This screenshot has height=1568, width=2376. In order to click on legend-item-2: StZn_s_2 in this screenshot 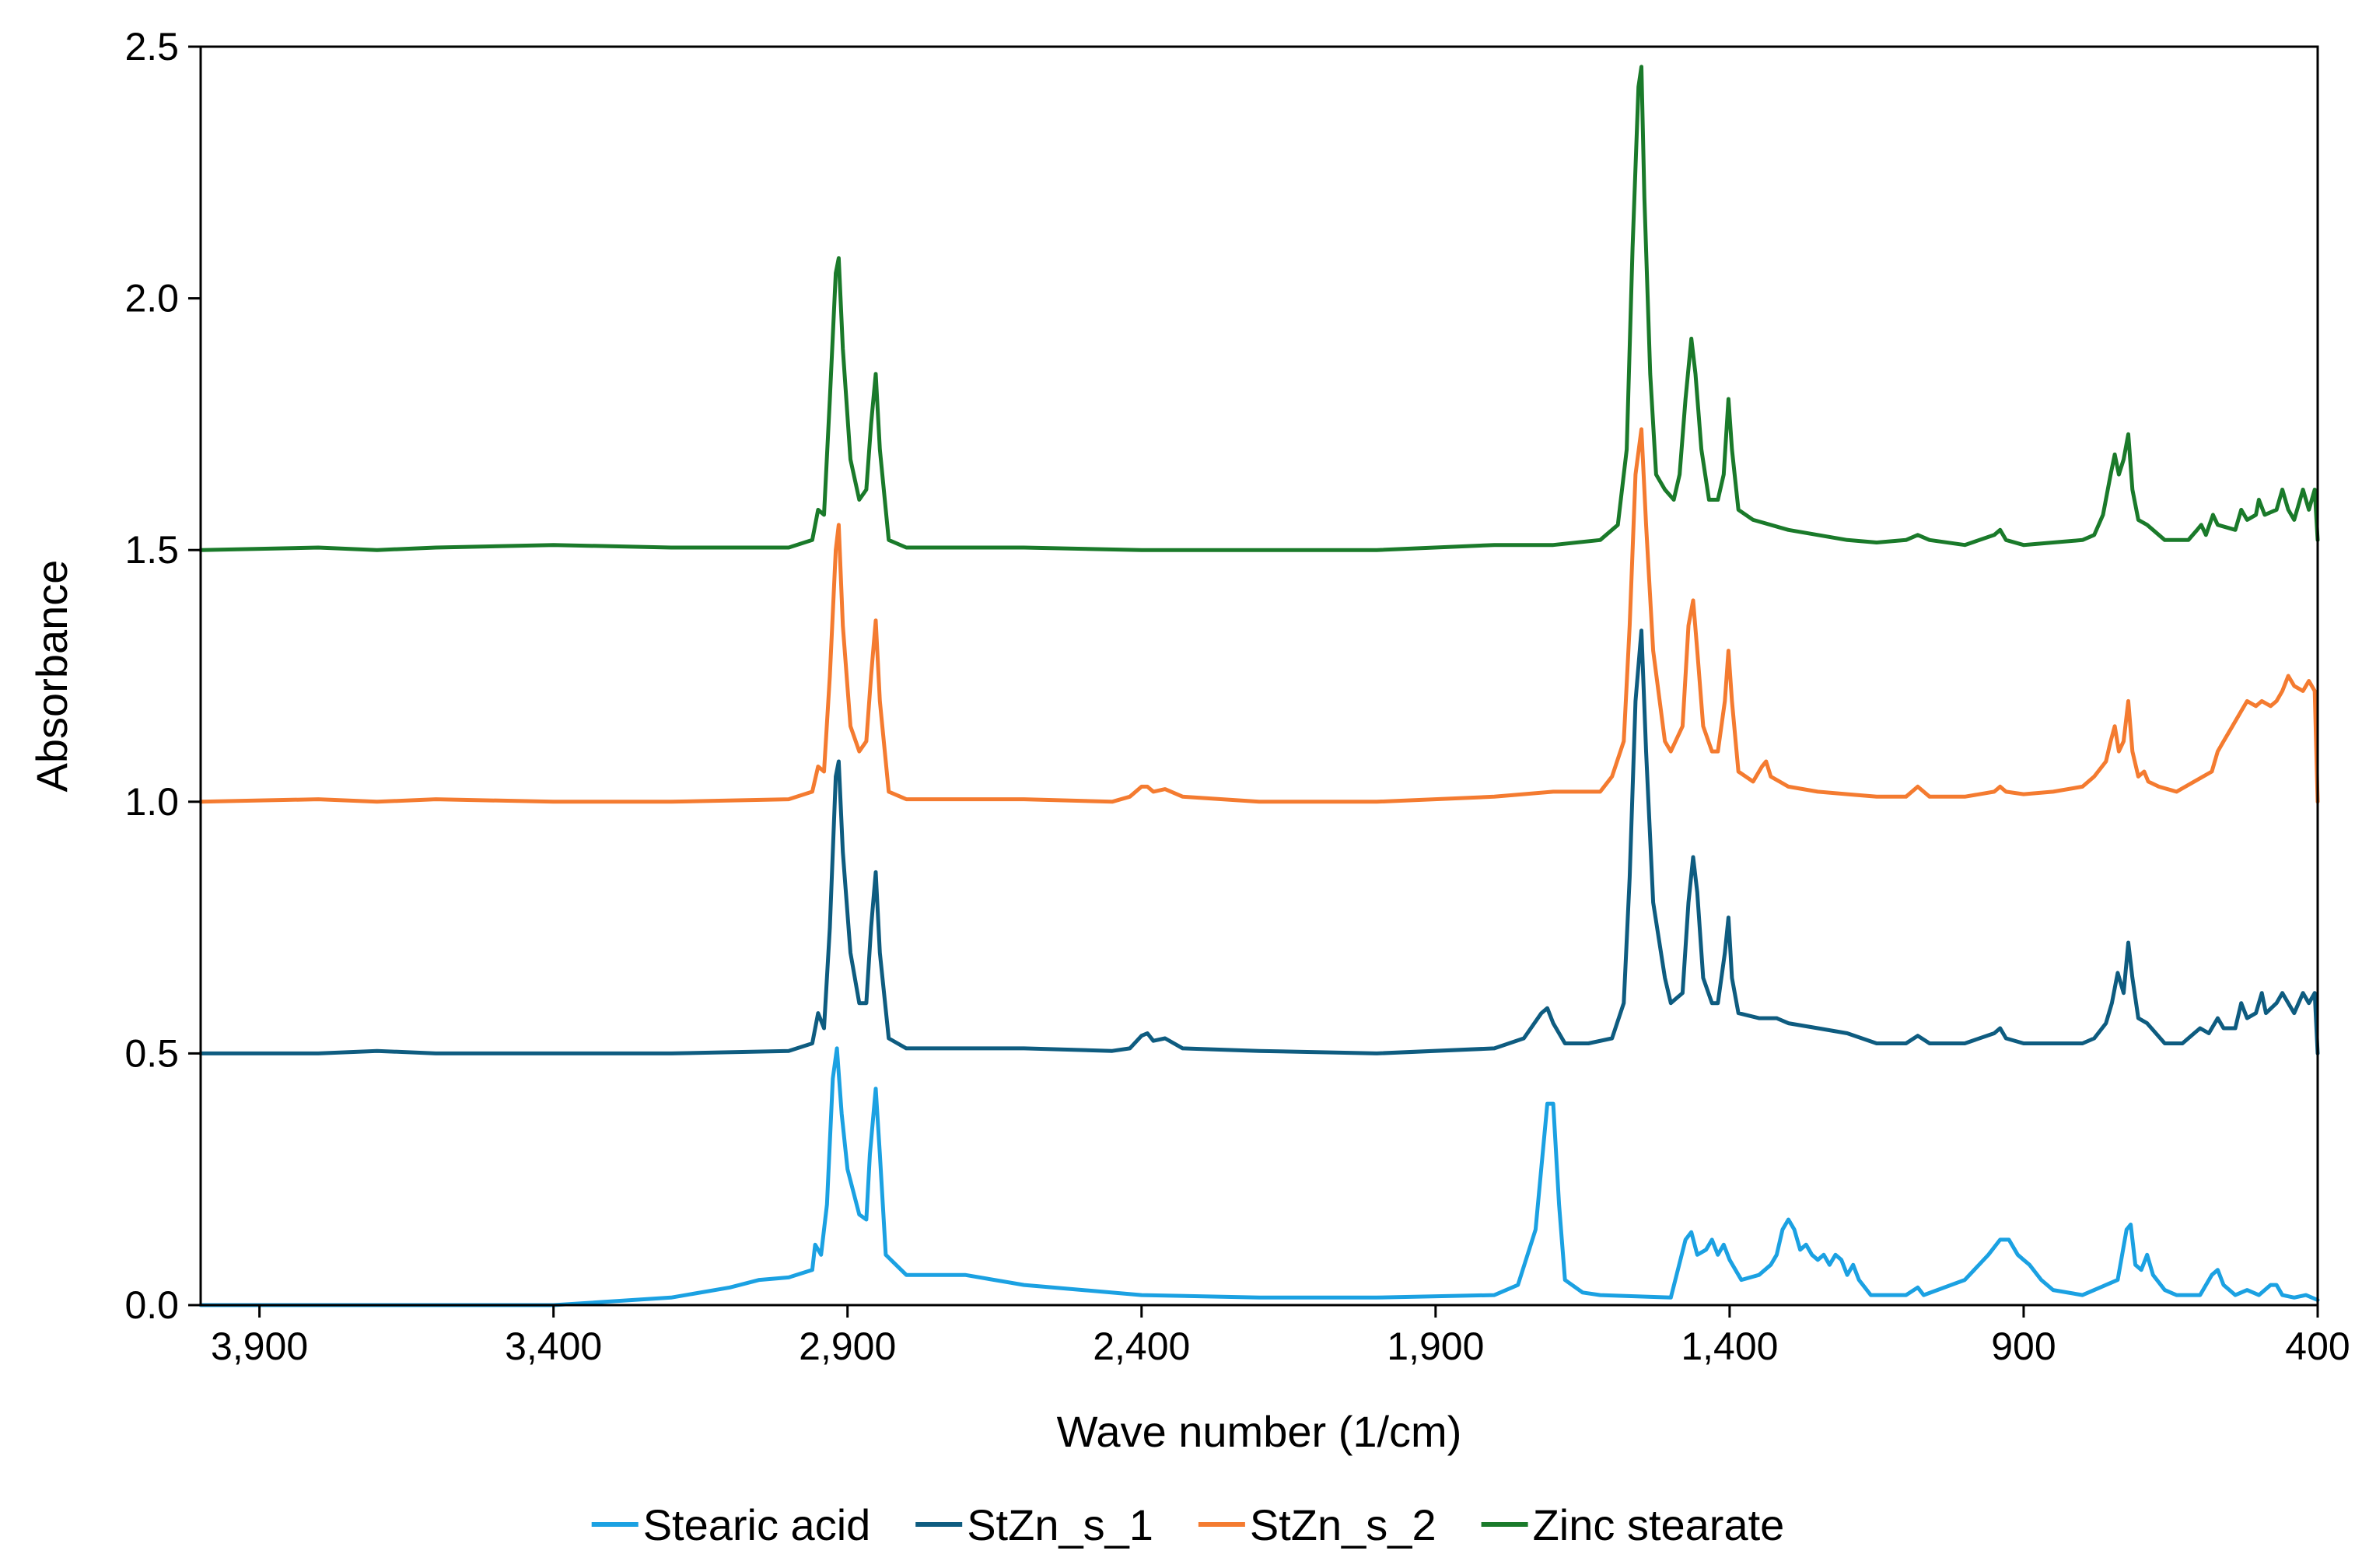, I will do `click(1317, 1524)`.